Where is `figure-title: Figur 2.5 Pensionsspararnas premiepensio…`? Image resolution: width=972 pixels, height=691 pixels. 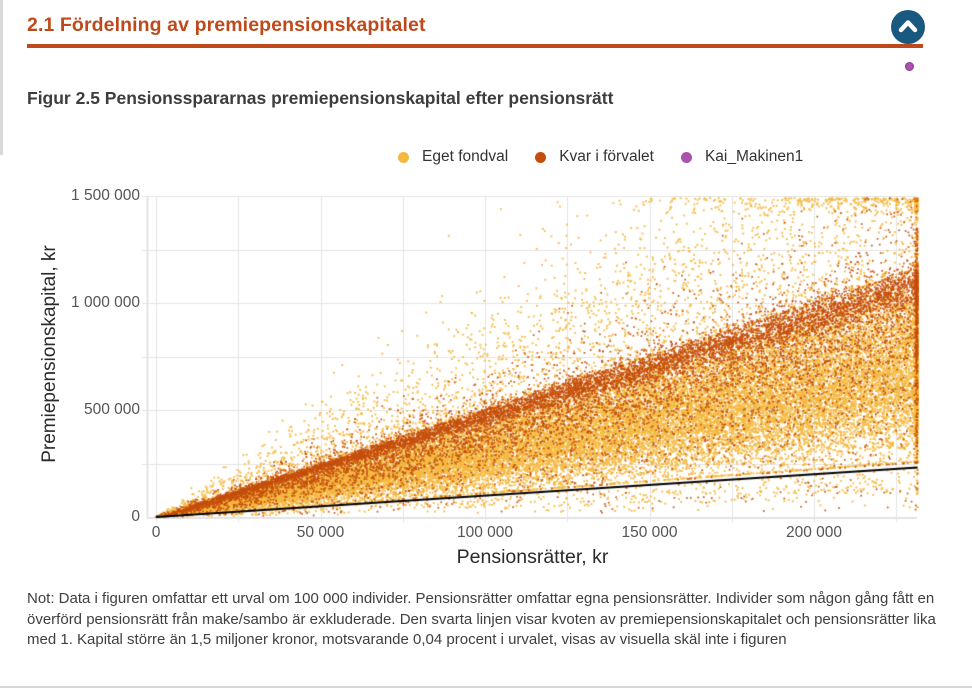
figure-title: Figur 2.5 Pensionsspararnas premiepensio… is located at coordinates (320, 98).